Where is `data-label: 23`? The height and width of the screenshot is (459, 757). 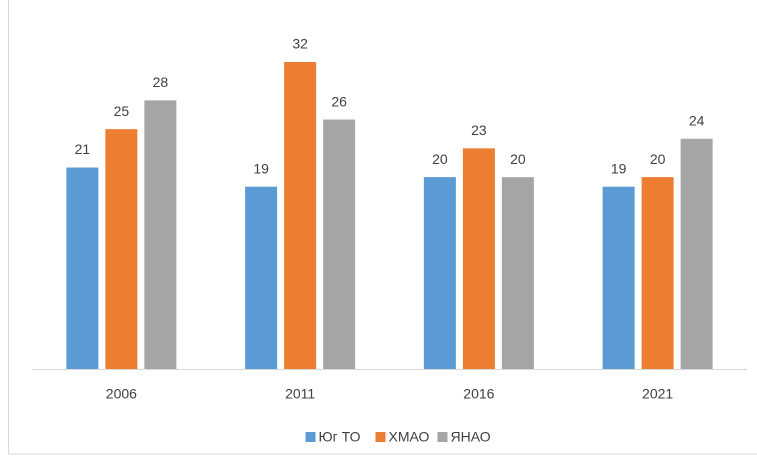 data-label: 23 is located at coordinates (479, 130).